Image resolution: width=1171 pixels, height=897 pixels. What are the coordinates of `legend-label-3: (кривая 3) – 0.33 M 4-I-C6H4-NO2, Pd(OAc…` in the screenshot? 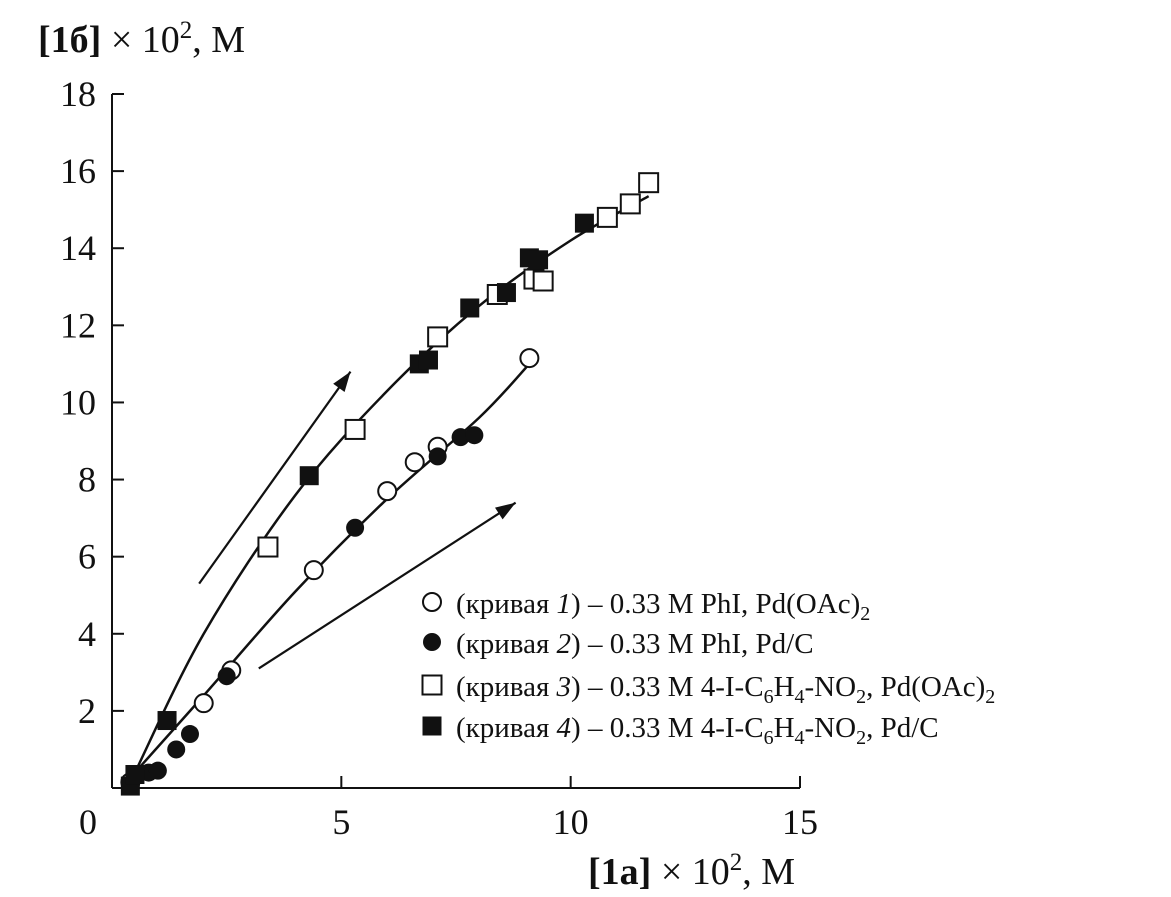 It's located at (725, 689).